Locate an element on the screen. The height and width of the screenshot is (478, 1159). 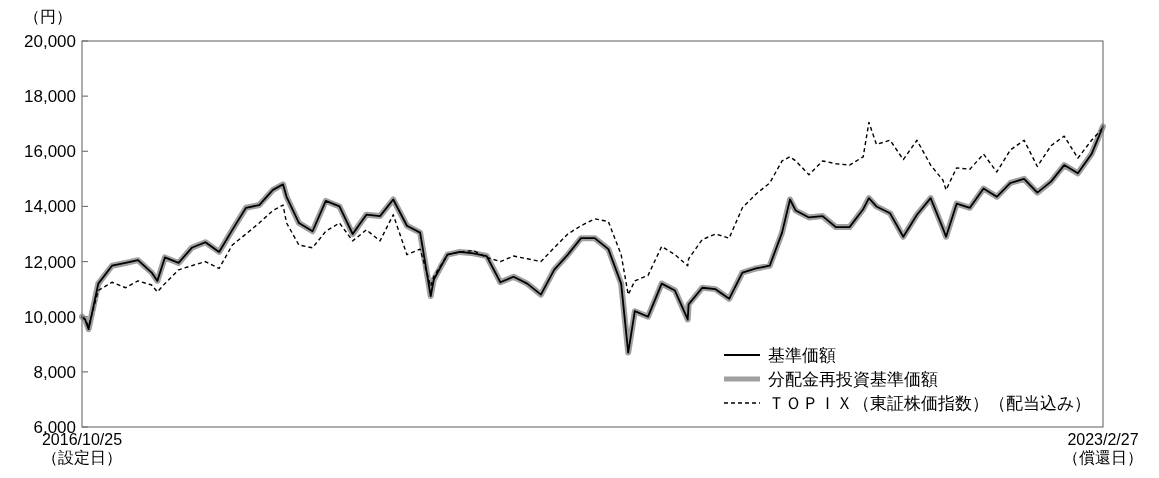
legend-label: ＴＯＰＩＸ（東証株価指数）（配当込み） is located at coordinates (929, 403).